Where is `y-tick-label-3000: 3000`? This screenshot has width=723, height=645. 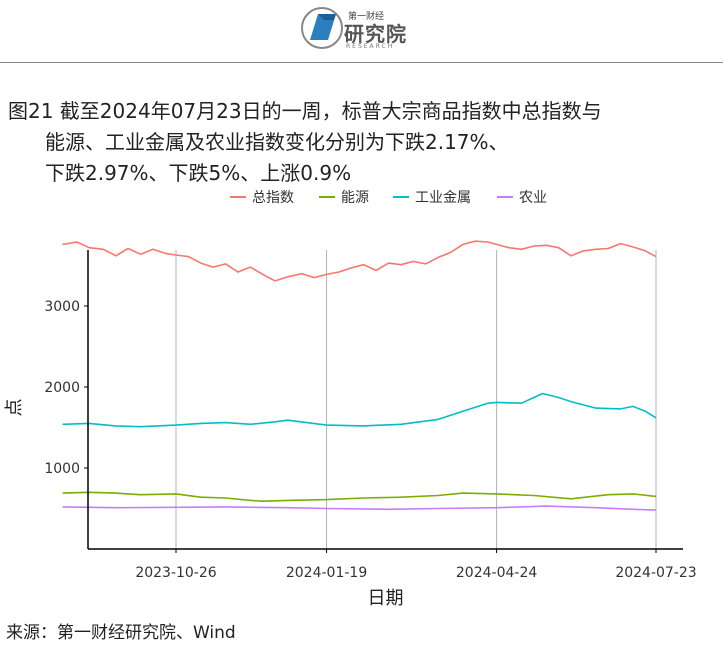
y-tick-label-3000: 3000 is located at coordinates (62, 307).